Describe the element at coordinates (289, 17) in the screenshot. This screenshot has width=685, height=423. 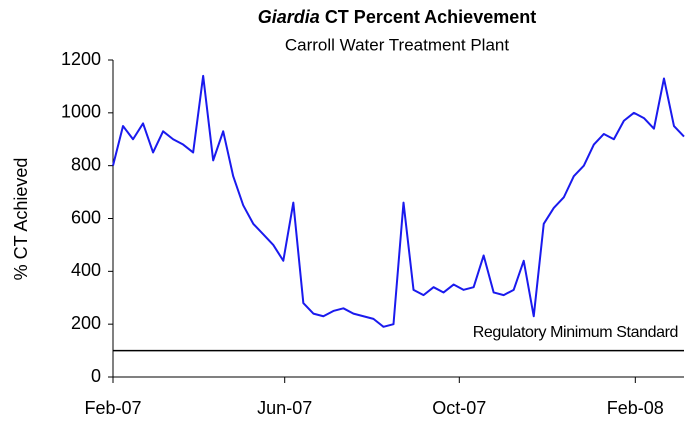
I see `title-italic: Giardia` at that location.